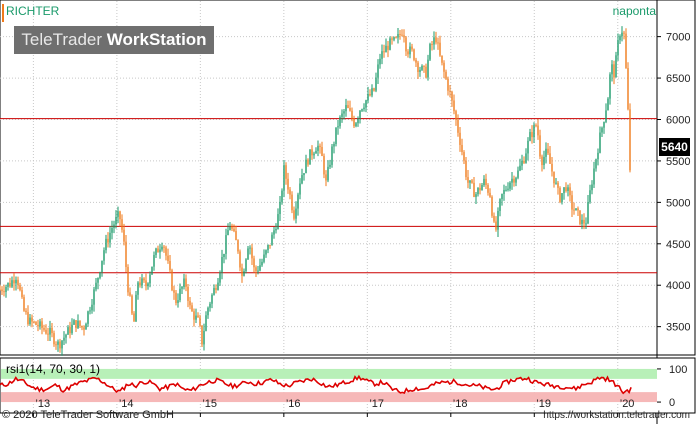 The image size is (696, 425). I want to click on time-tick-label: ’14, so click(126, 404).